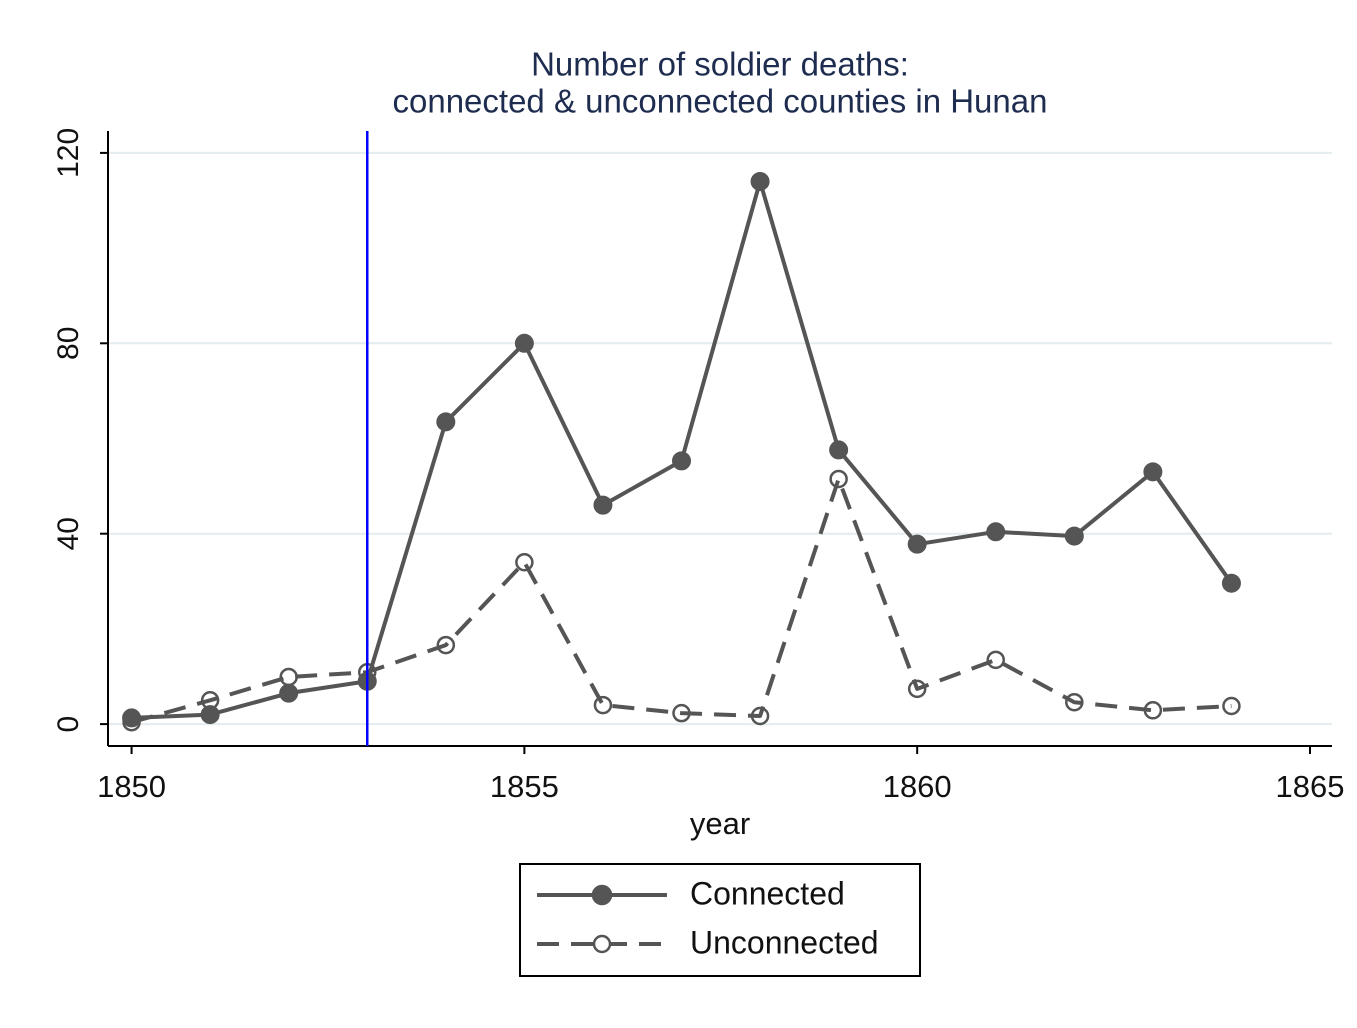  Describe the element at coordinates (720, 920) in the screenshot. I see `legend` at that location.